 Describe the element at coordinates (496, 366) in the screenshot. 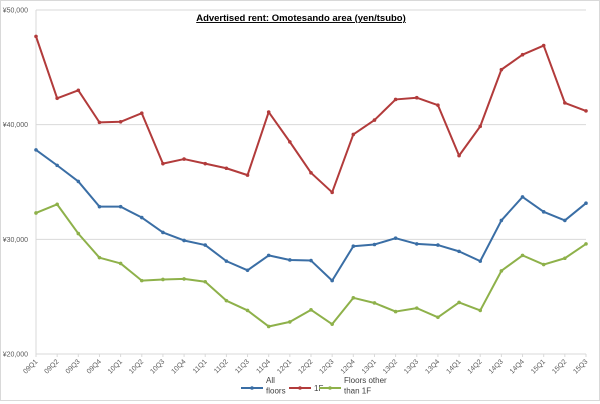

I see `x-tick-label: 14Q3` at that location.